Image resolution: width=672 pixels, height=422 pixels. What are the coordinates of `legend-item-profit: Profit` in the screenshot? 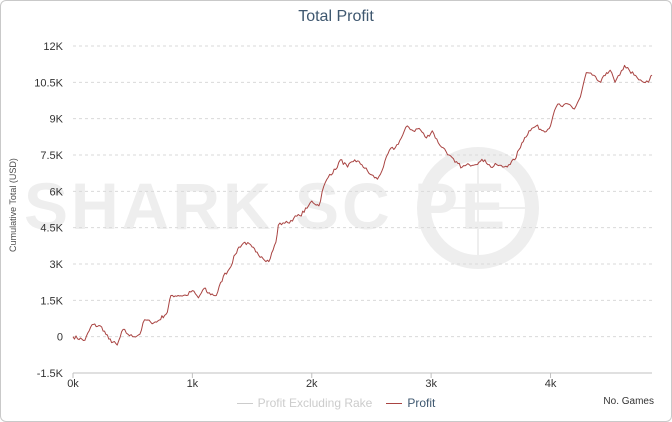 It's located at (410, 403).